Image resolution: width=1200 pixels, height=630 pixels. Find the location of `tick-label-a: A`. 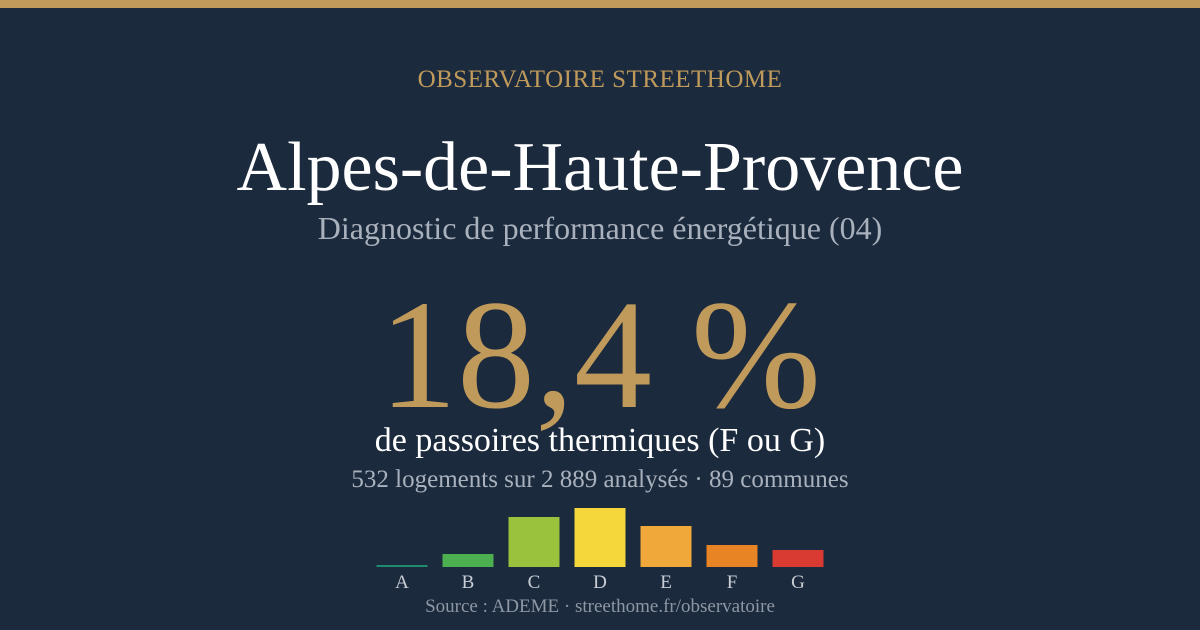

tick-label-a: A is located at coordinates (402, 582).